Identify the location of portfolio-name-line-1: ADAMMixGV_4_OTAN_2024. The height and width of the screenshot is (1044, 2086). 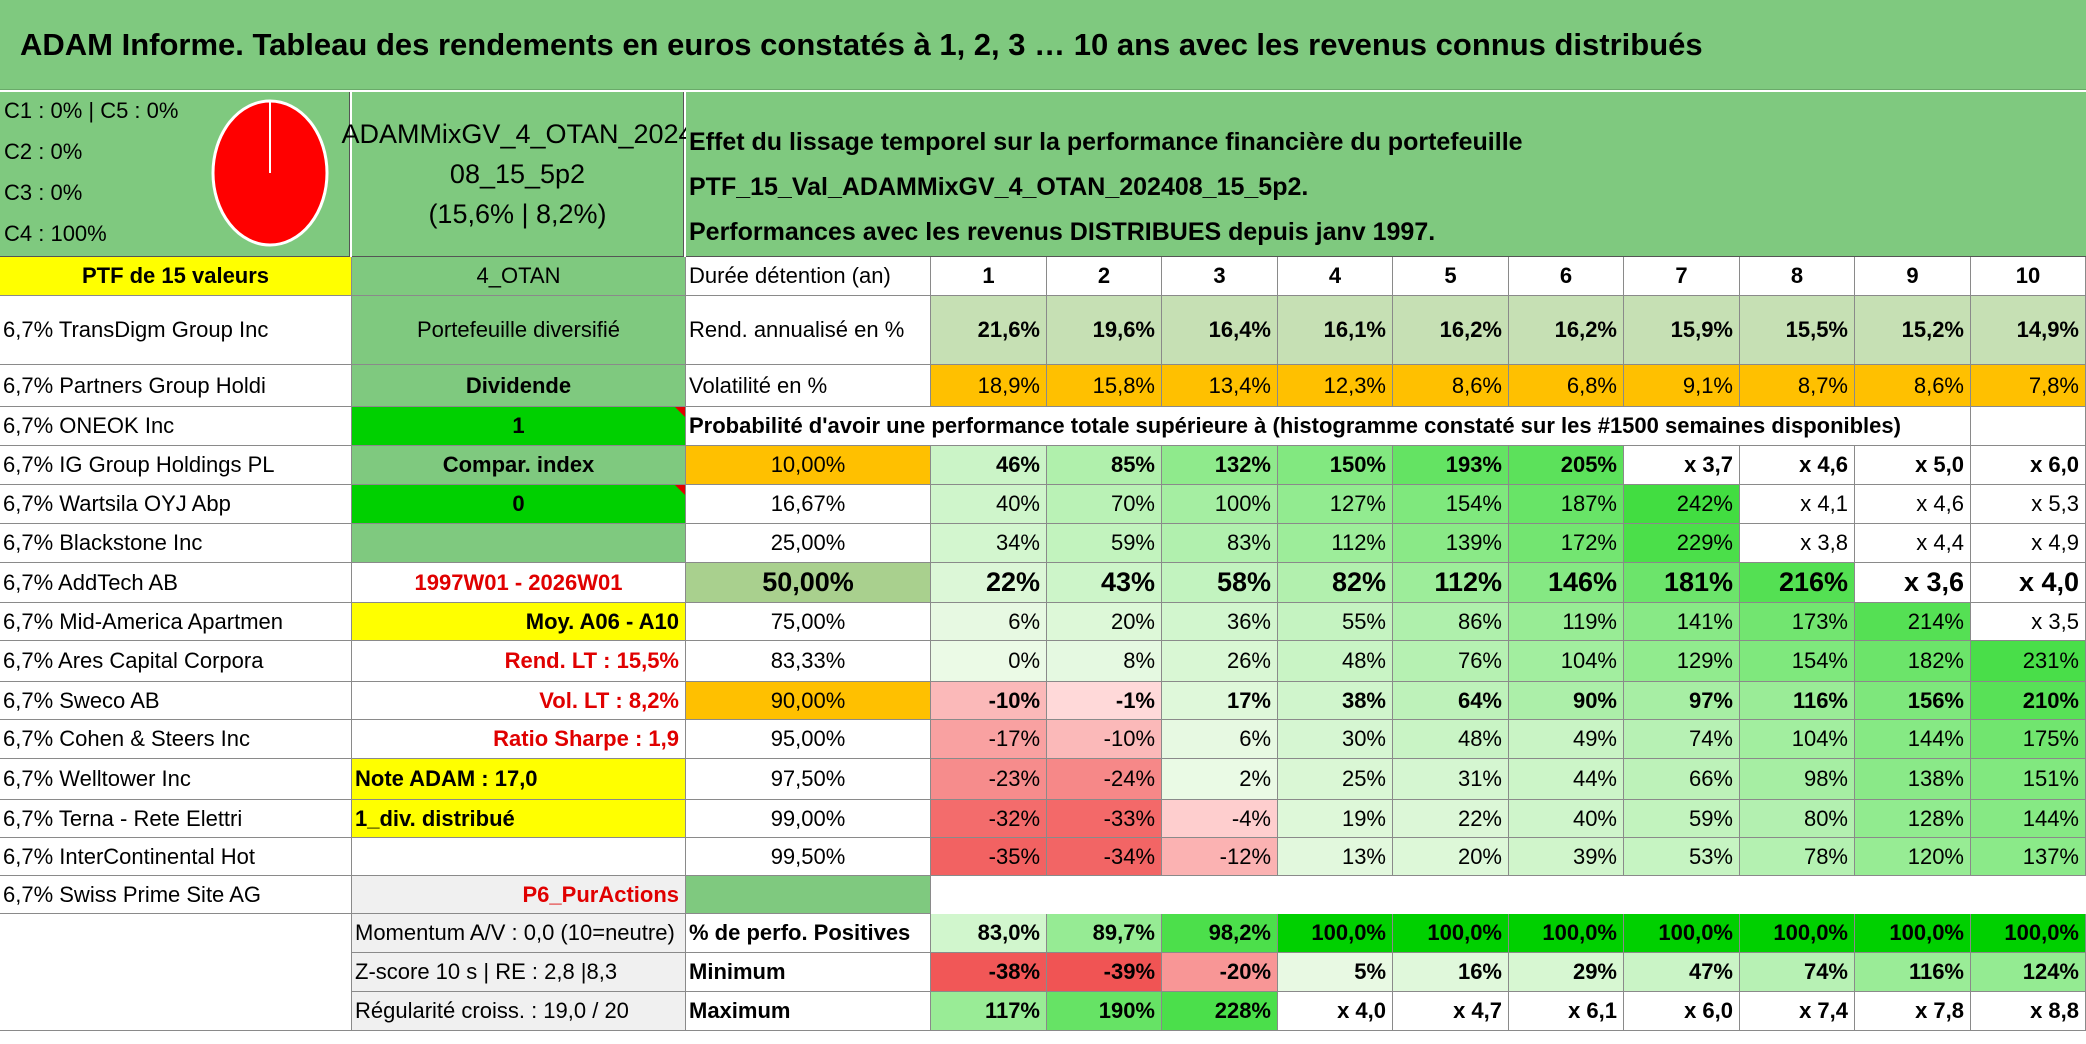
(517, 134).